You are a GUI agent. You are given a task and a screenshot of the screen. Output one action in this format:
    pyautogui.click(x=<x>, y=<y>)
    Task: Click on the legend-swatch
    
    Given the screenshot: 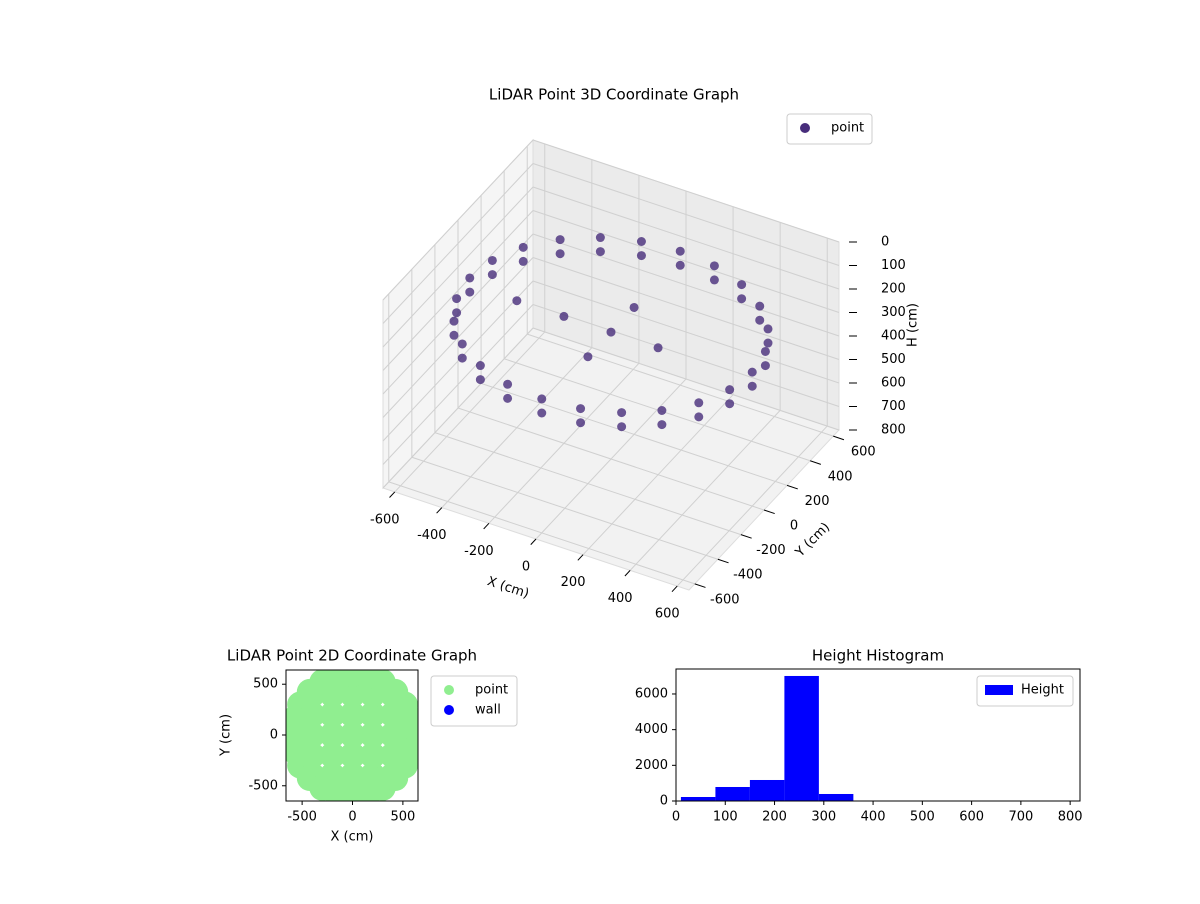 What is the action you would take?
    pyautogui.click(x=999, y=690)
    